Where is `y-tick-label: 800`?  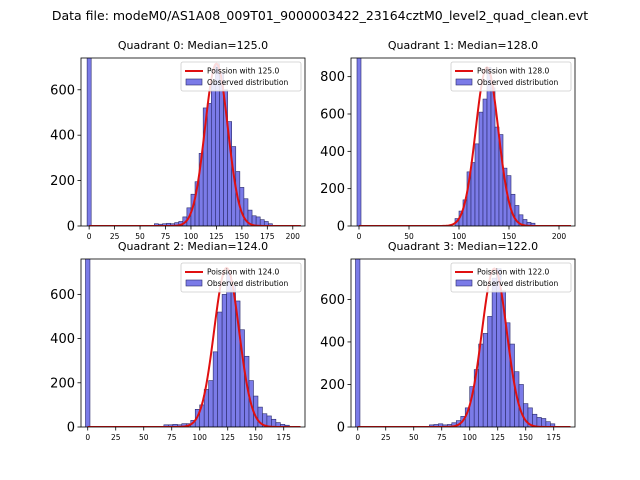 y-tick-label: 800 is located at coordinates (332, 77).